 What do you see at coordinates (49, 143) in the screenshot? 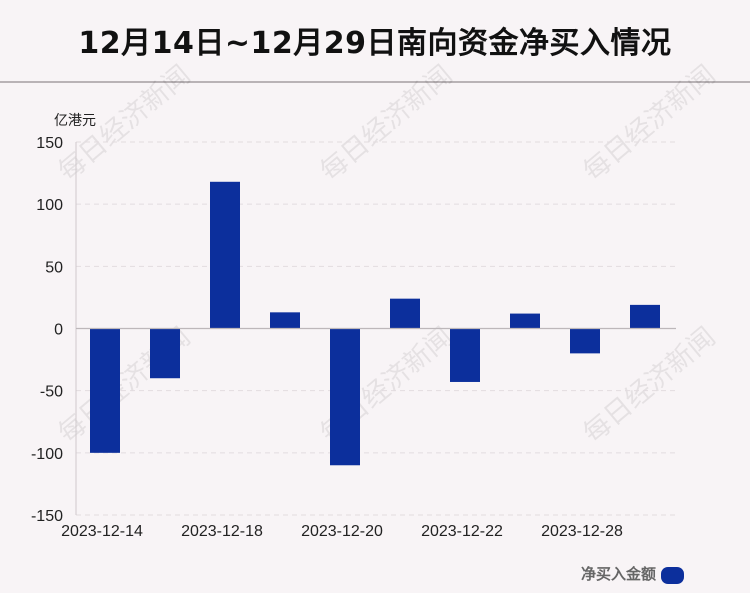
I see `y-tick-label: 150` at bounding box center [49, 143].